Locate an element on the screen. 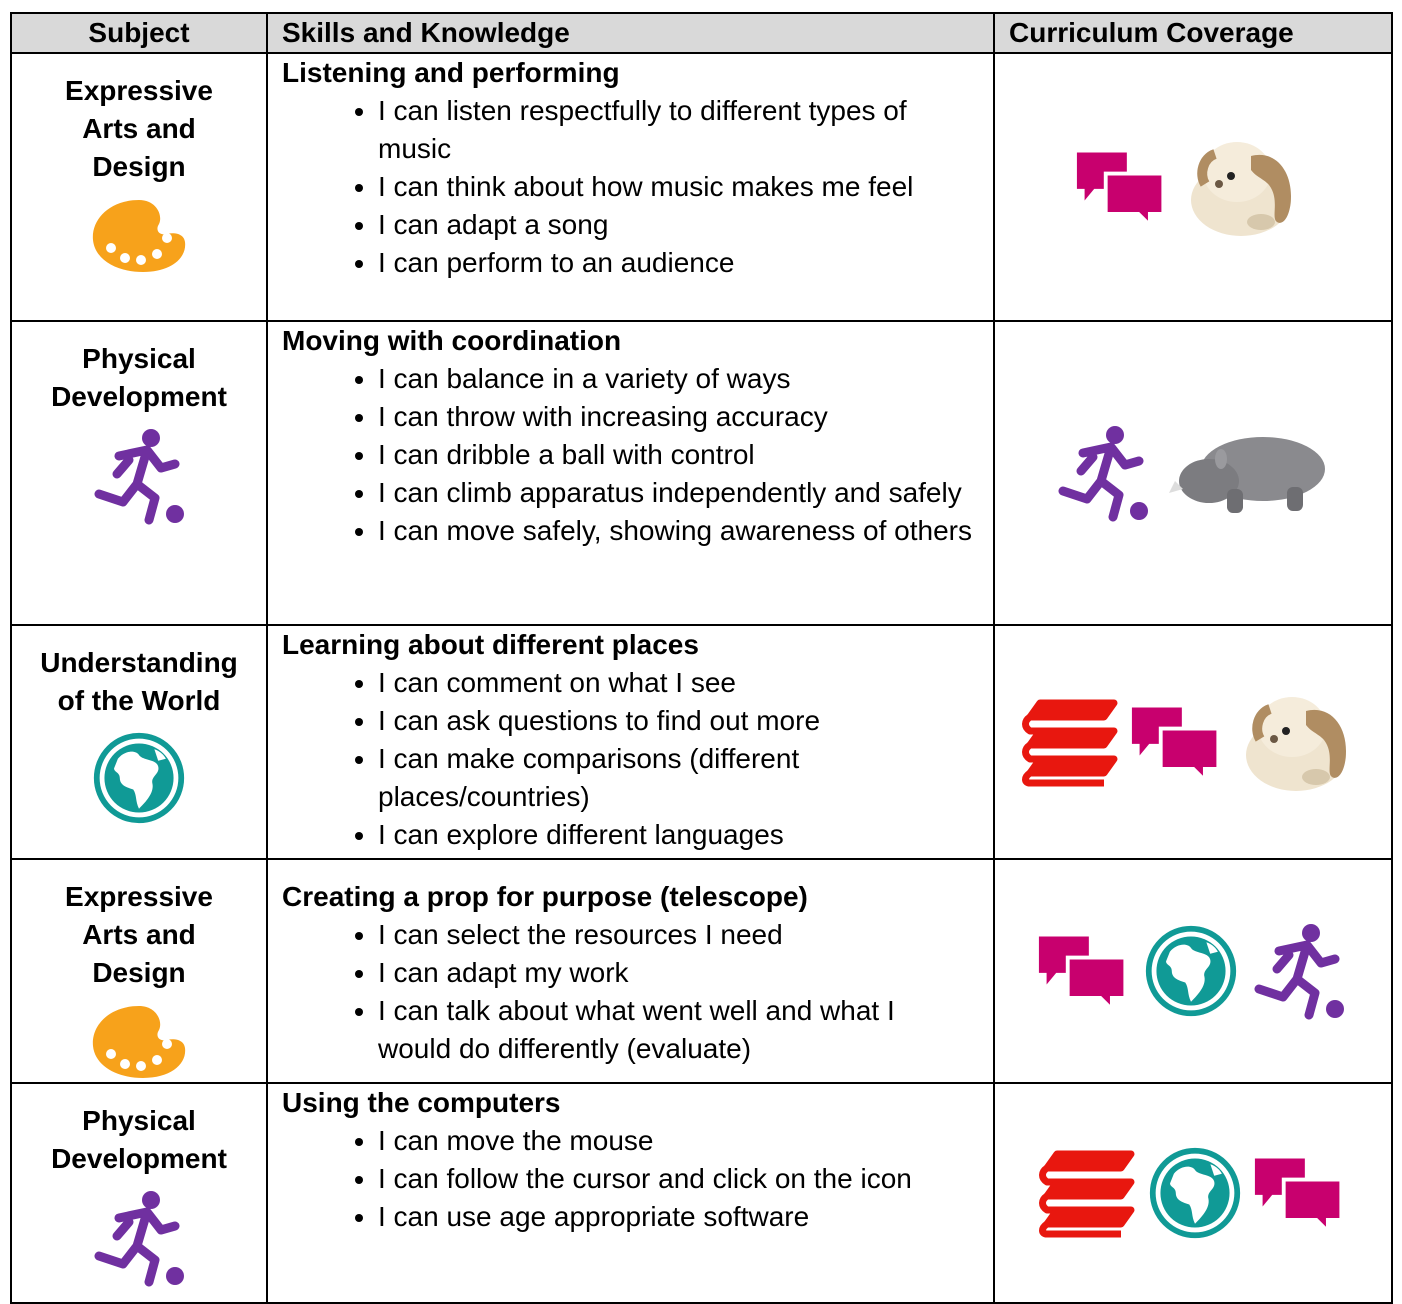 The width and height of the screenshot is (1402, 1304). subject-cell: Understanding of the World is located at coordinates (139, 742).